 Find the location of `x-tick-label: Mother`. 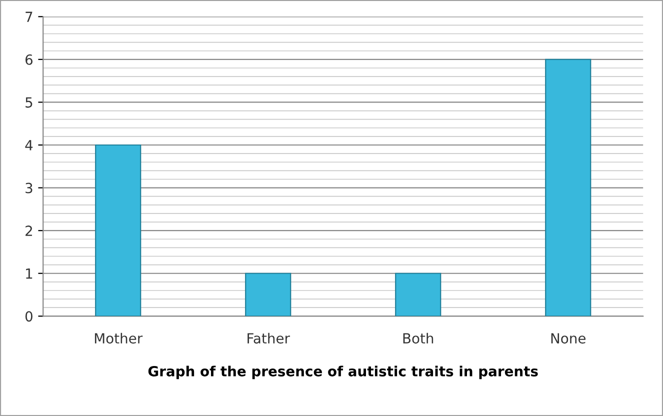

x-tick-label: Mother is located at coordinates (118, 338).